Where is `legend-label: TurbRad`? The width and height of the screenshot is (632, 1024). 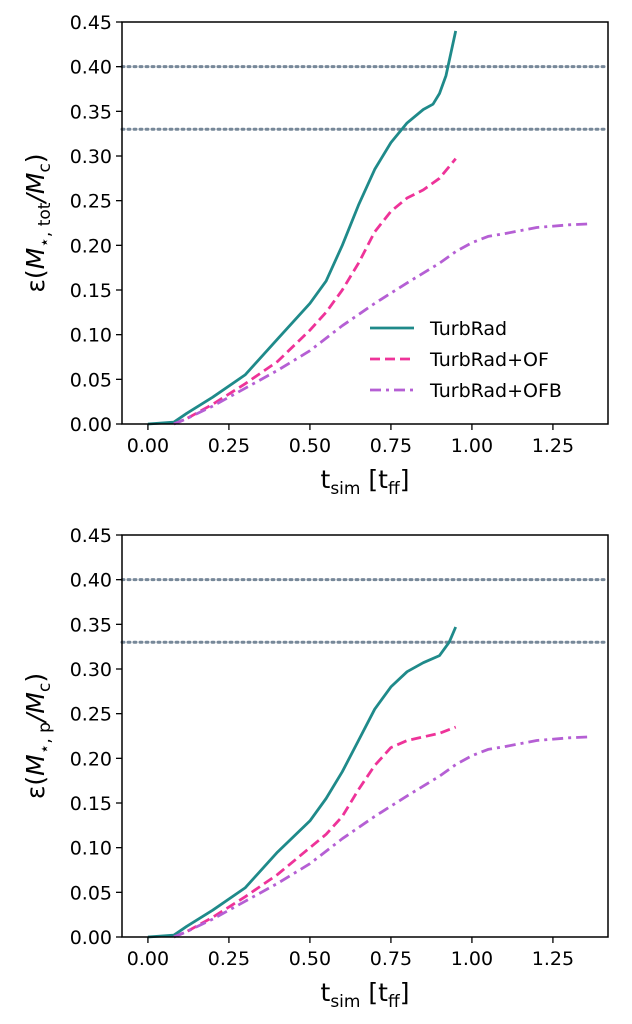
legend-label: TurbRad is located at coordinates (468, 329).